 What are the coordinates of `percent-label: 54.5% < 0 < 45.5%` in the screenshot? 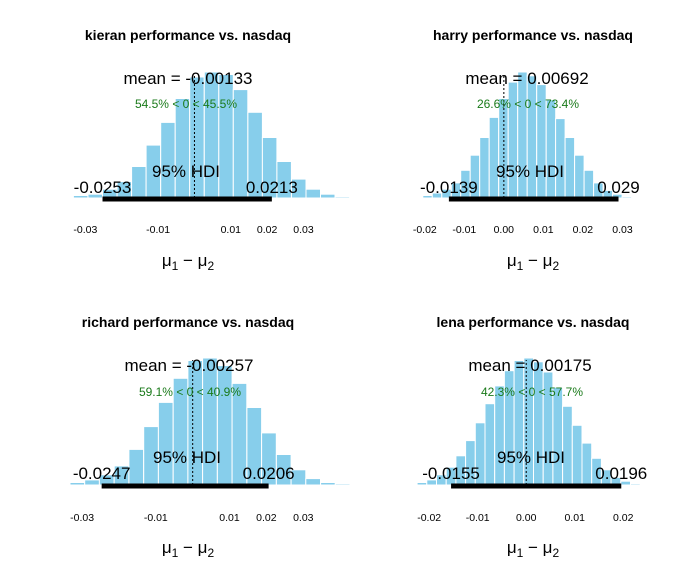 It's located at (186, 104).